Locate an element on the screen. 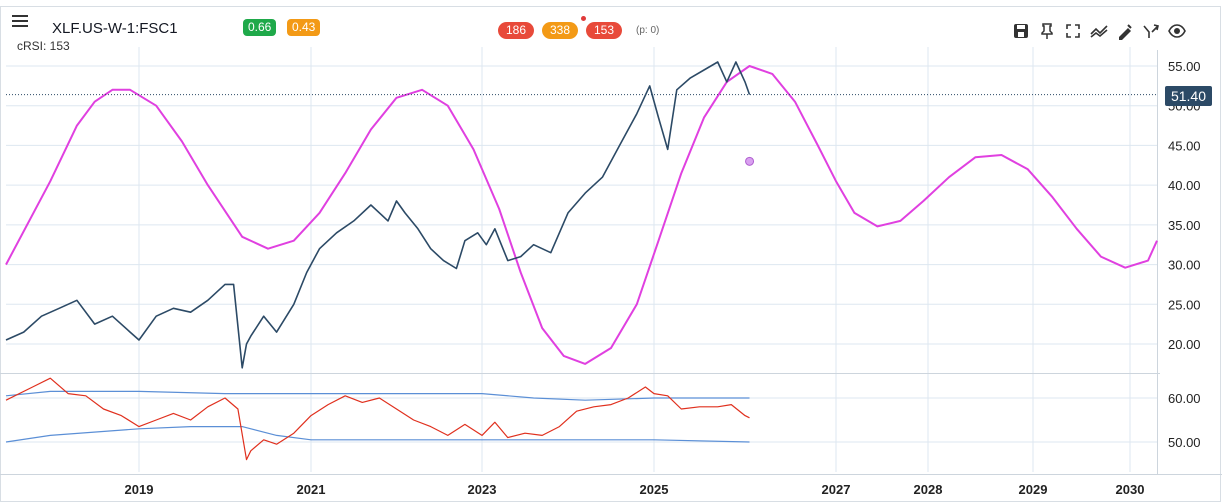 Image resolution: width=1222 pixels, height=503 pixels. pill-338: 338 is located at coordinates (560, 30).